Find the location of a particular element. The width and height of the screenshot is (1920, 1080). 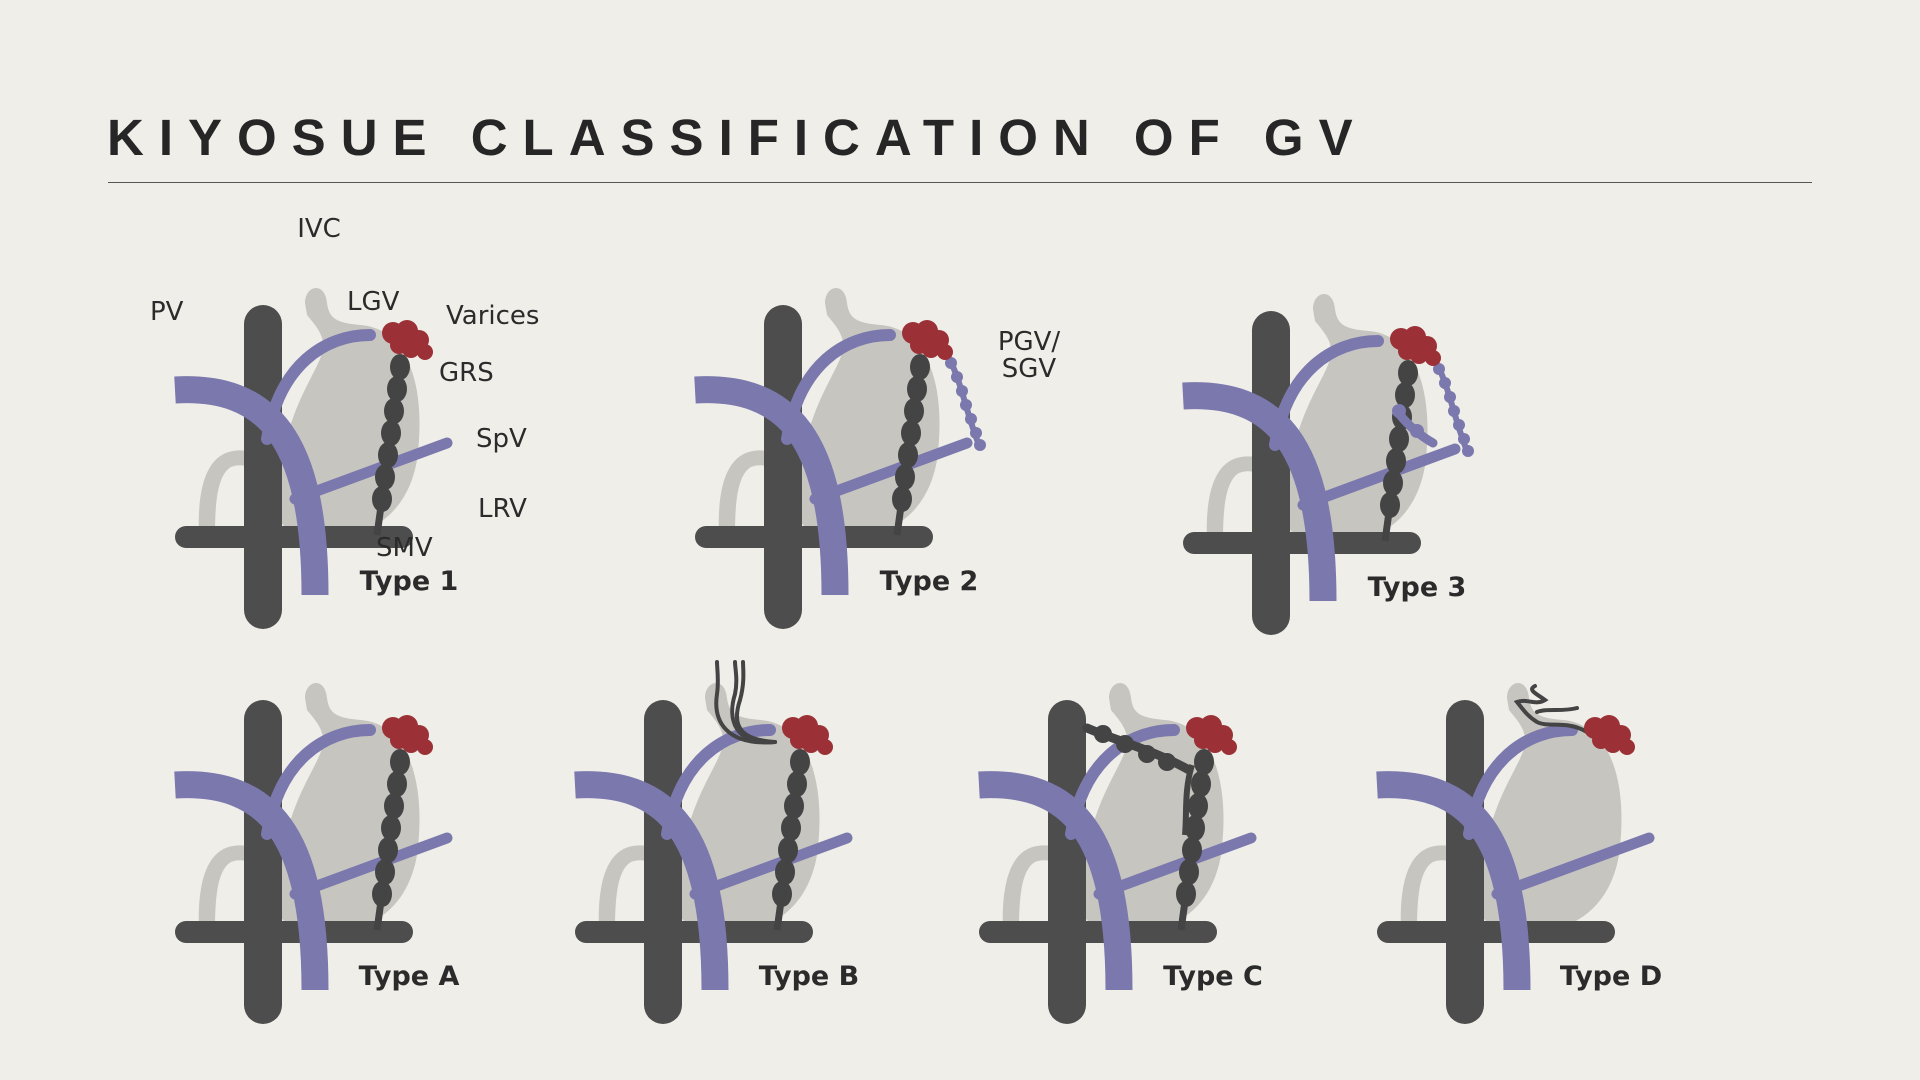

label-lrv: LRV is located at coordinates (502, 509).